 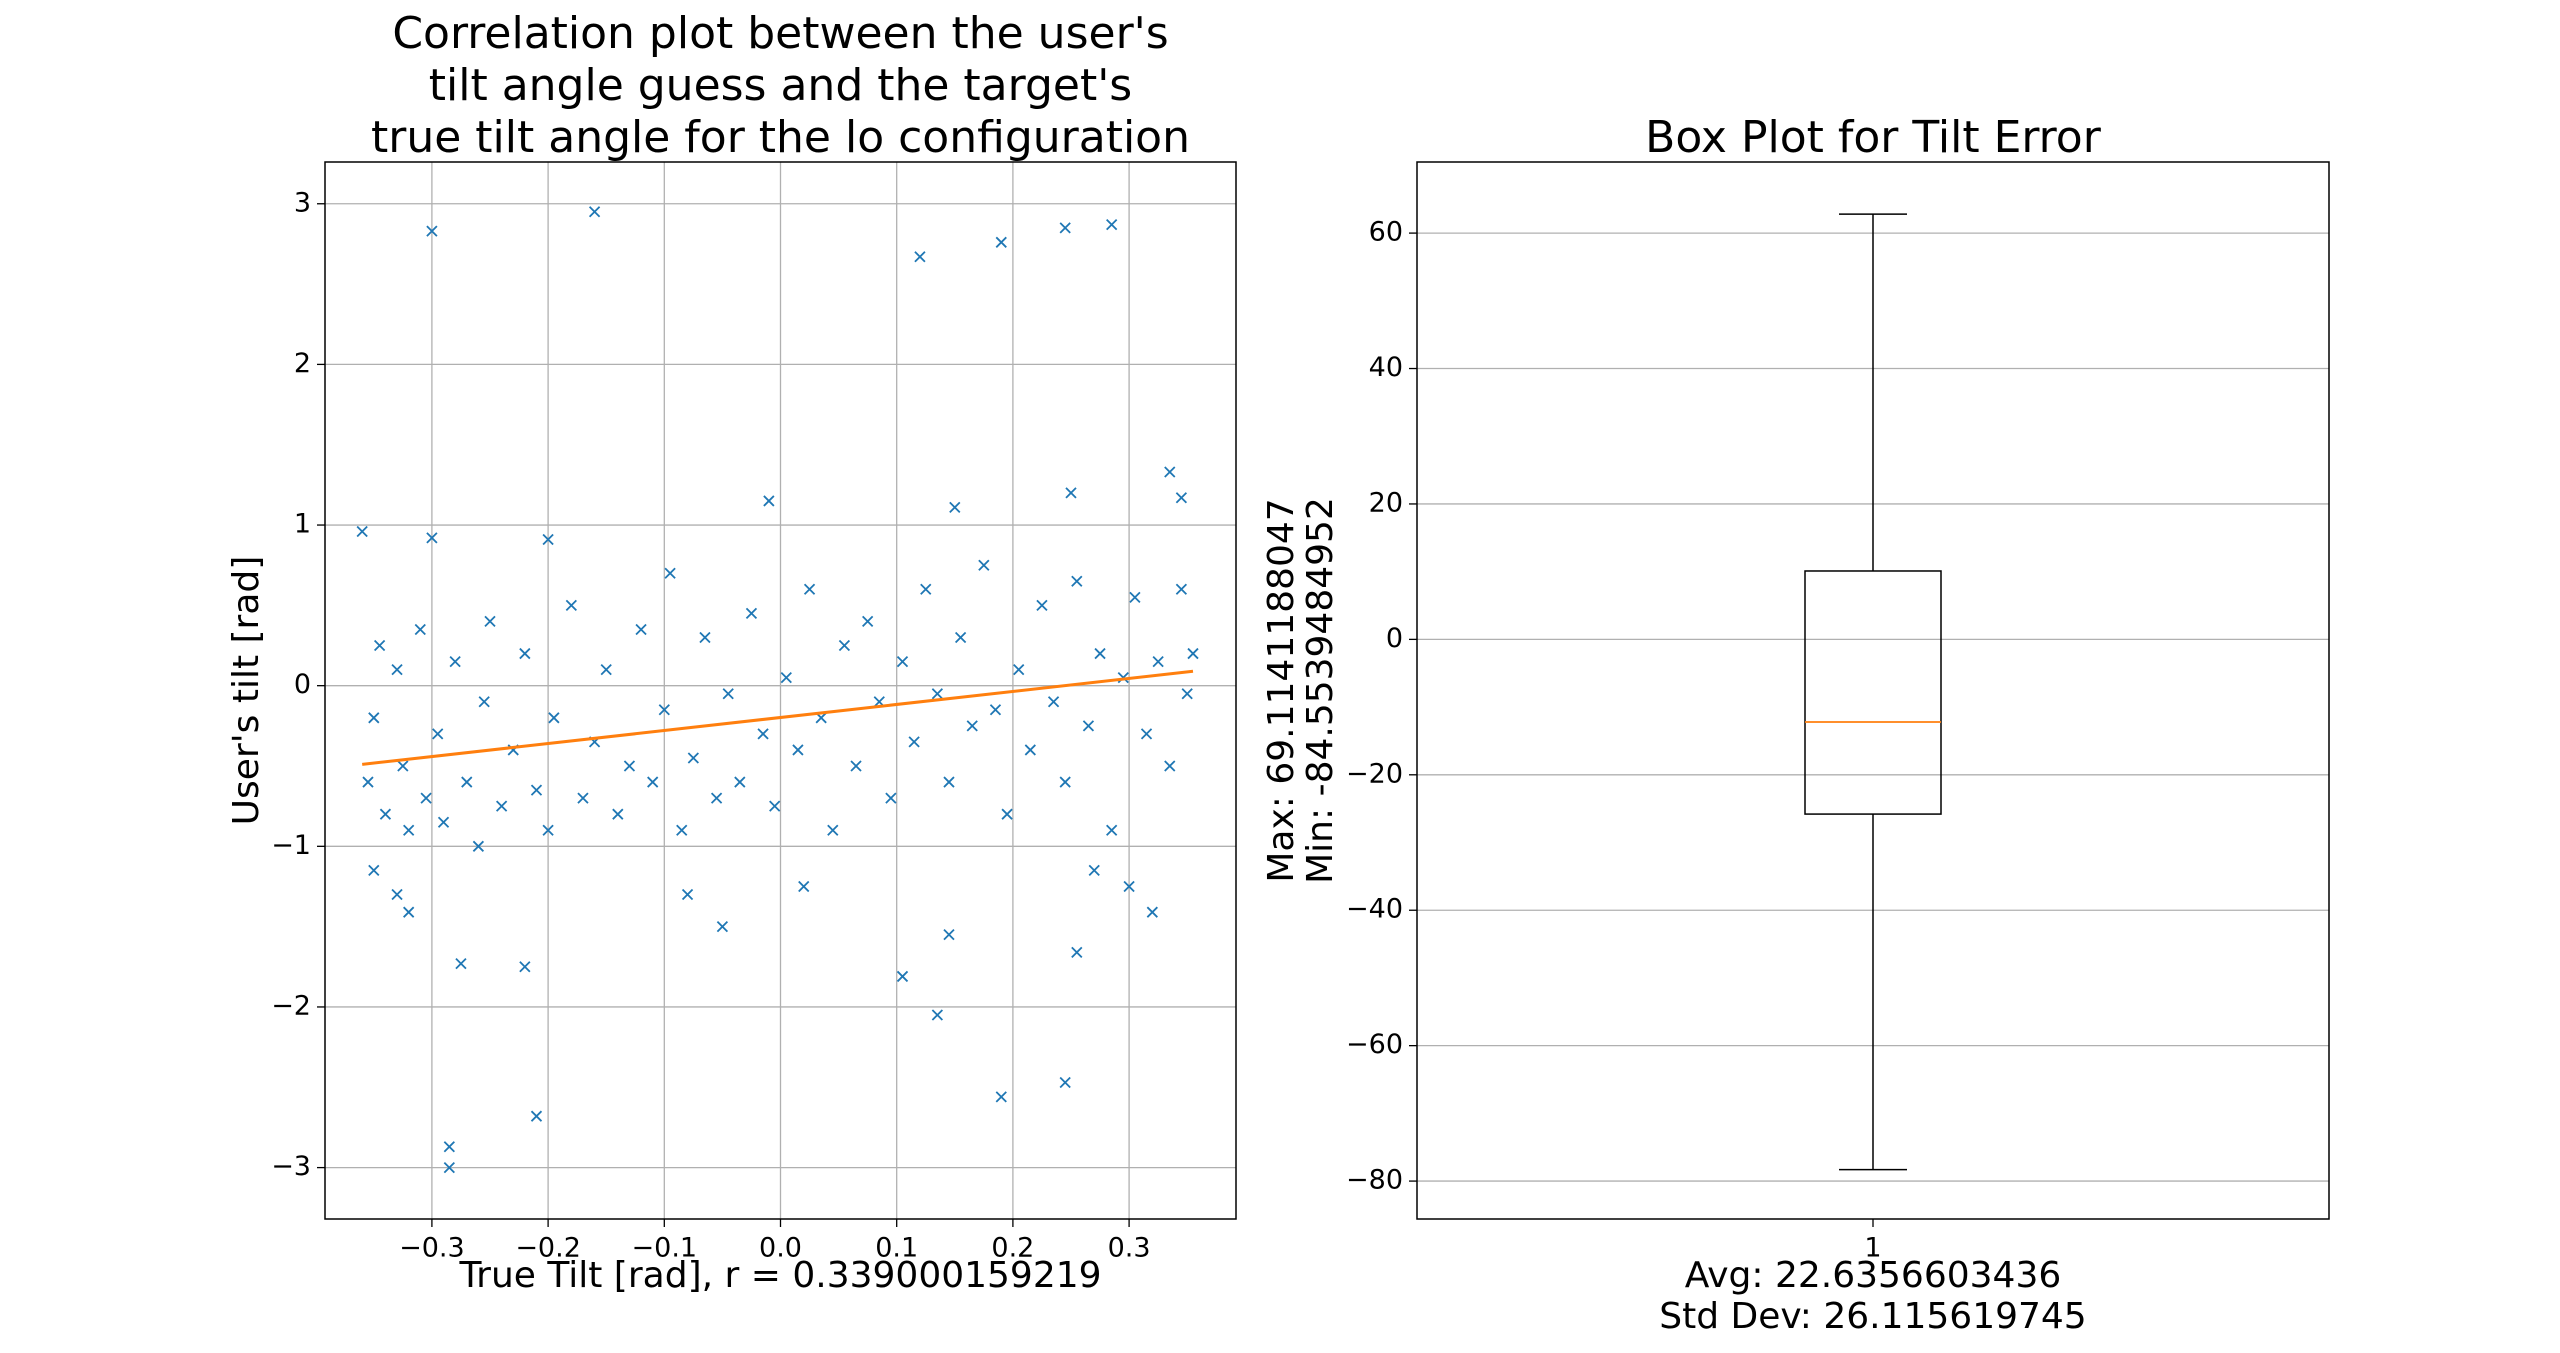 I want to click on chart-title: Correlation plot between the user's, so click(x=780, y=33).